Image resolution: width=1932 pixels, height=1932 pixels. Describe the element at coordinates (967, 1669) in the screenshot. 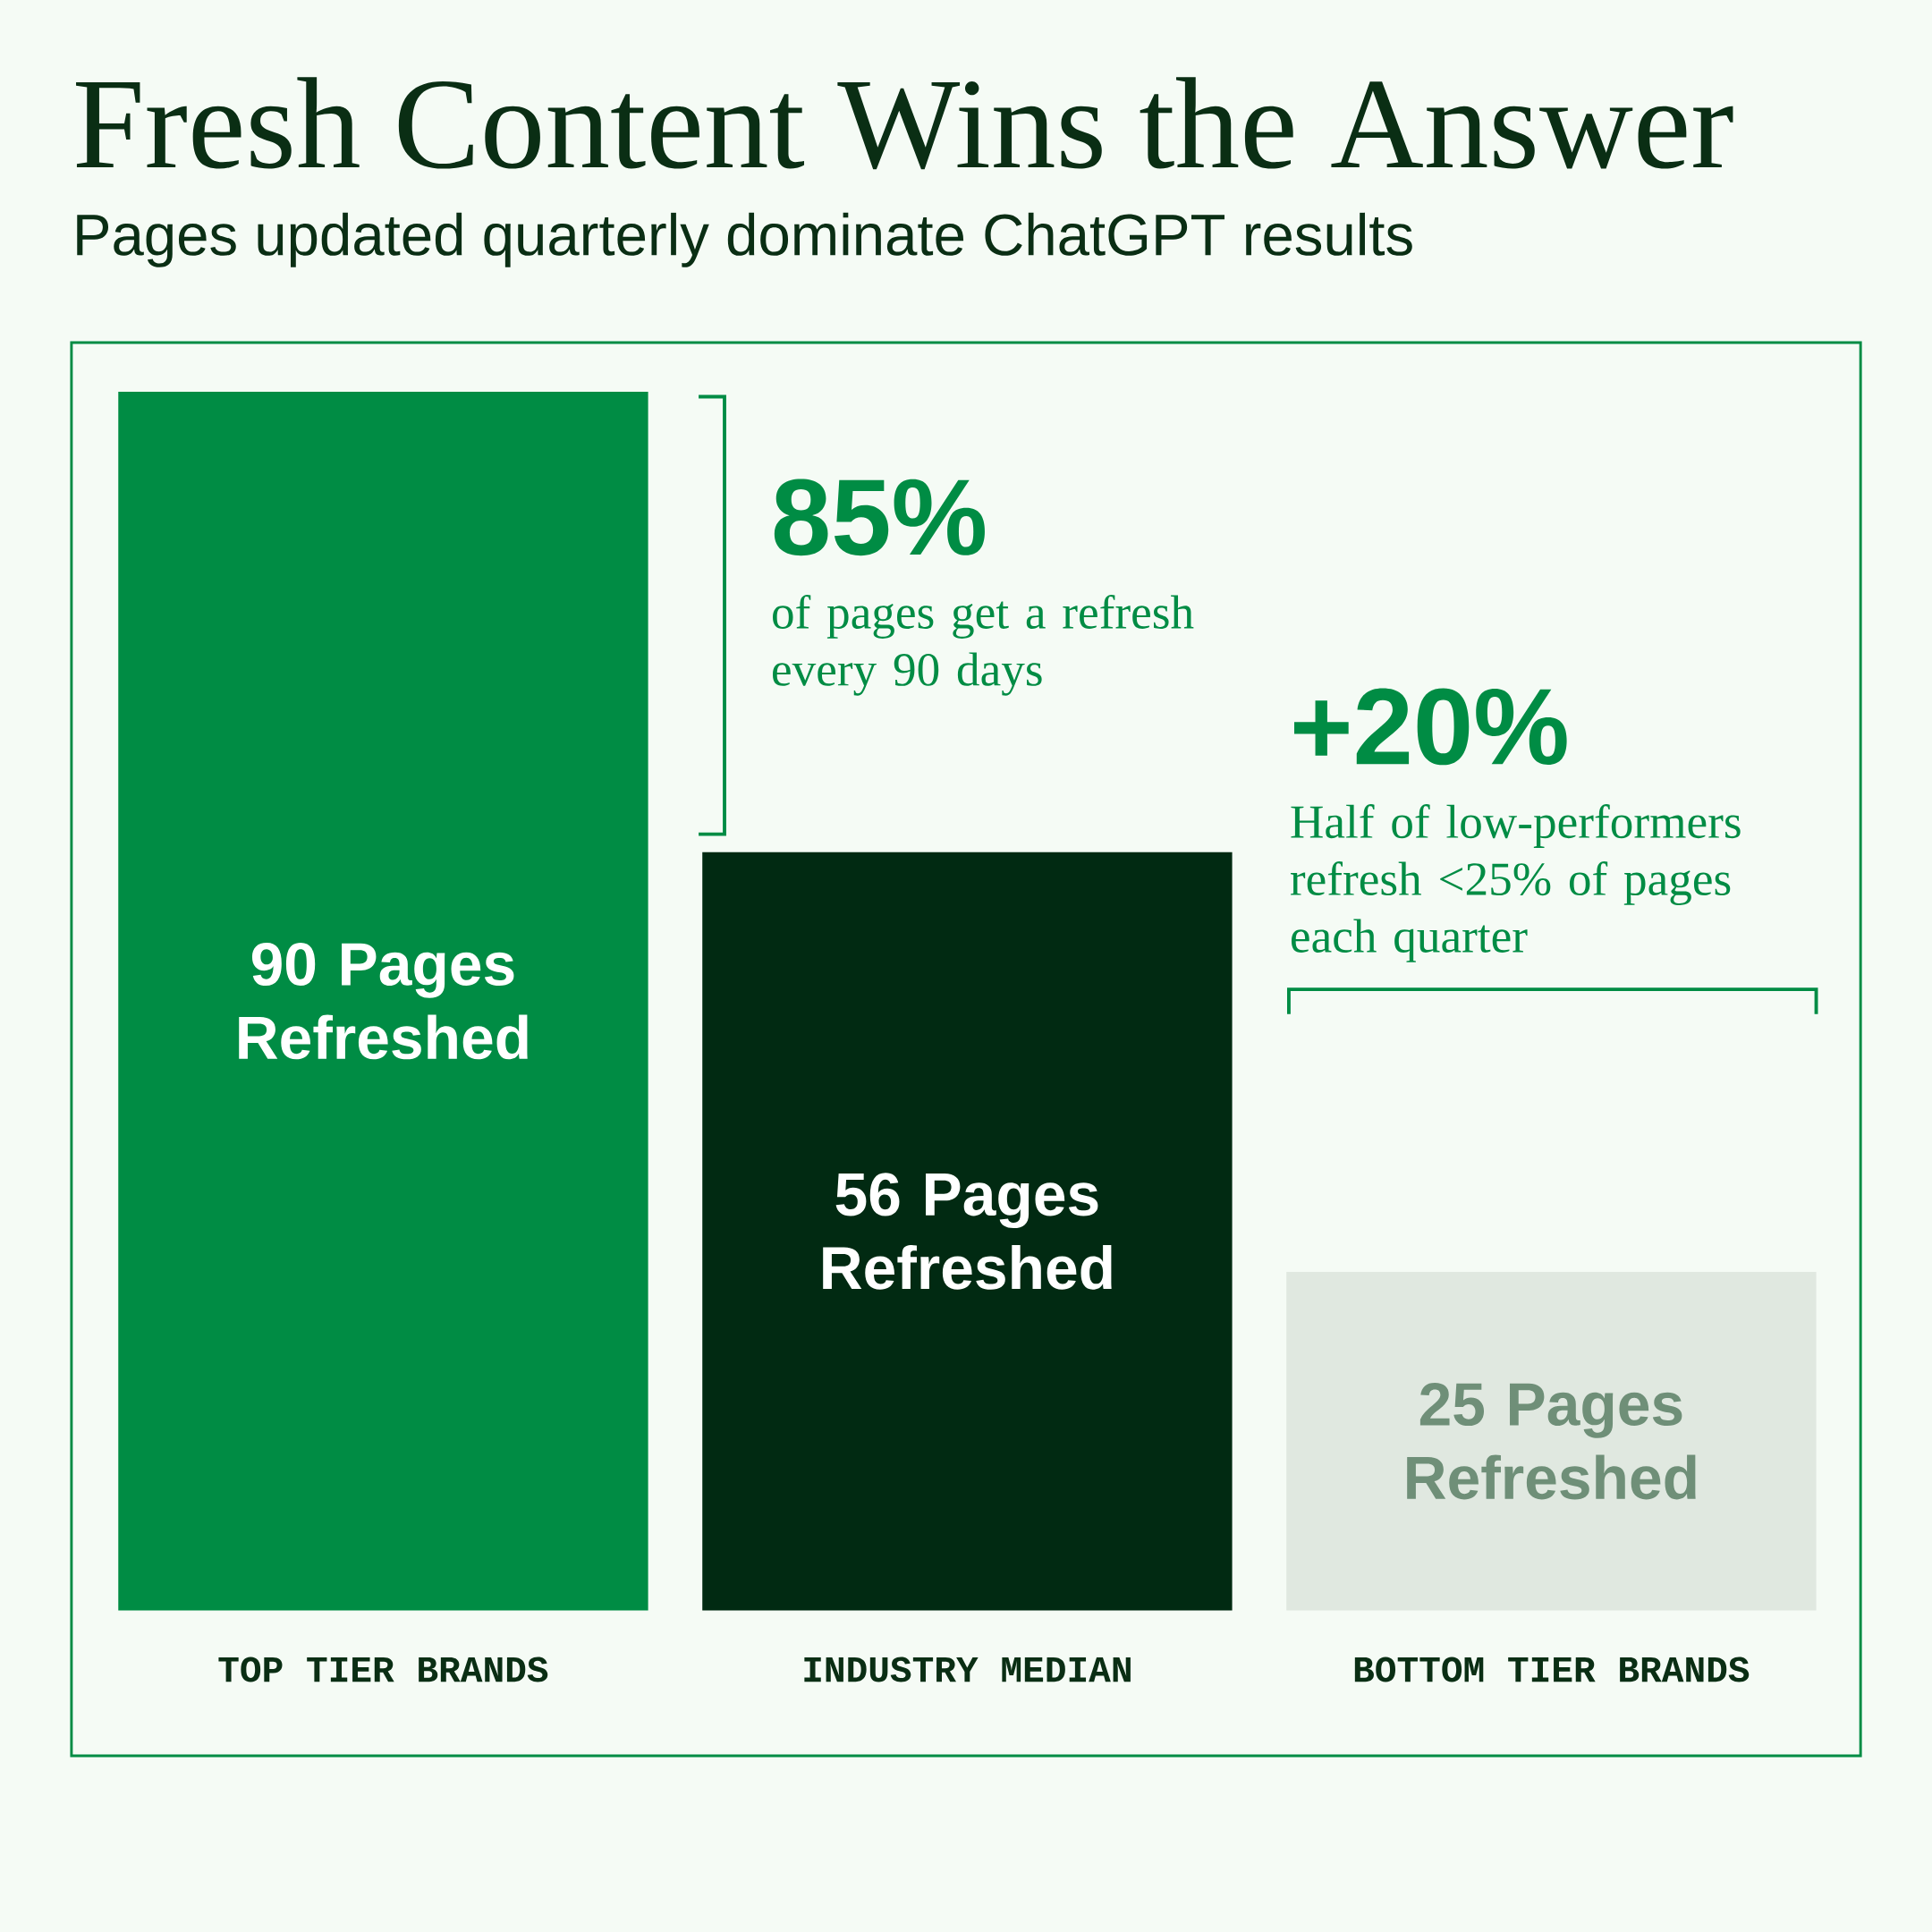

I see `x-tick-label: INDUSTRY MEDIAN` at that location.